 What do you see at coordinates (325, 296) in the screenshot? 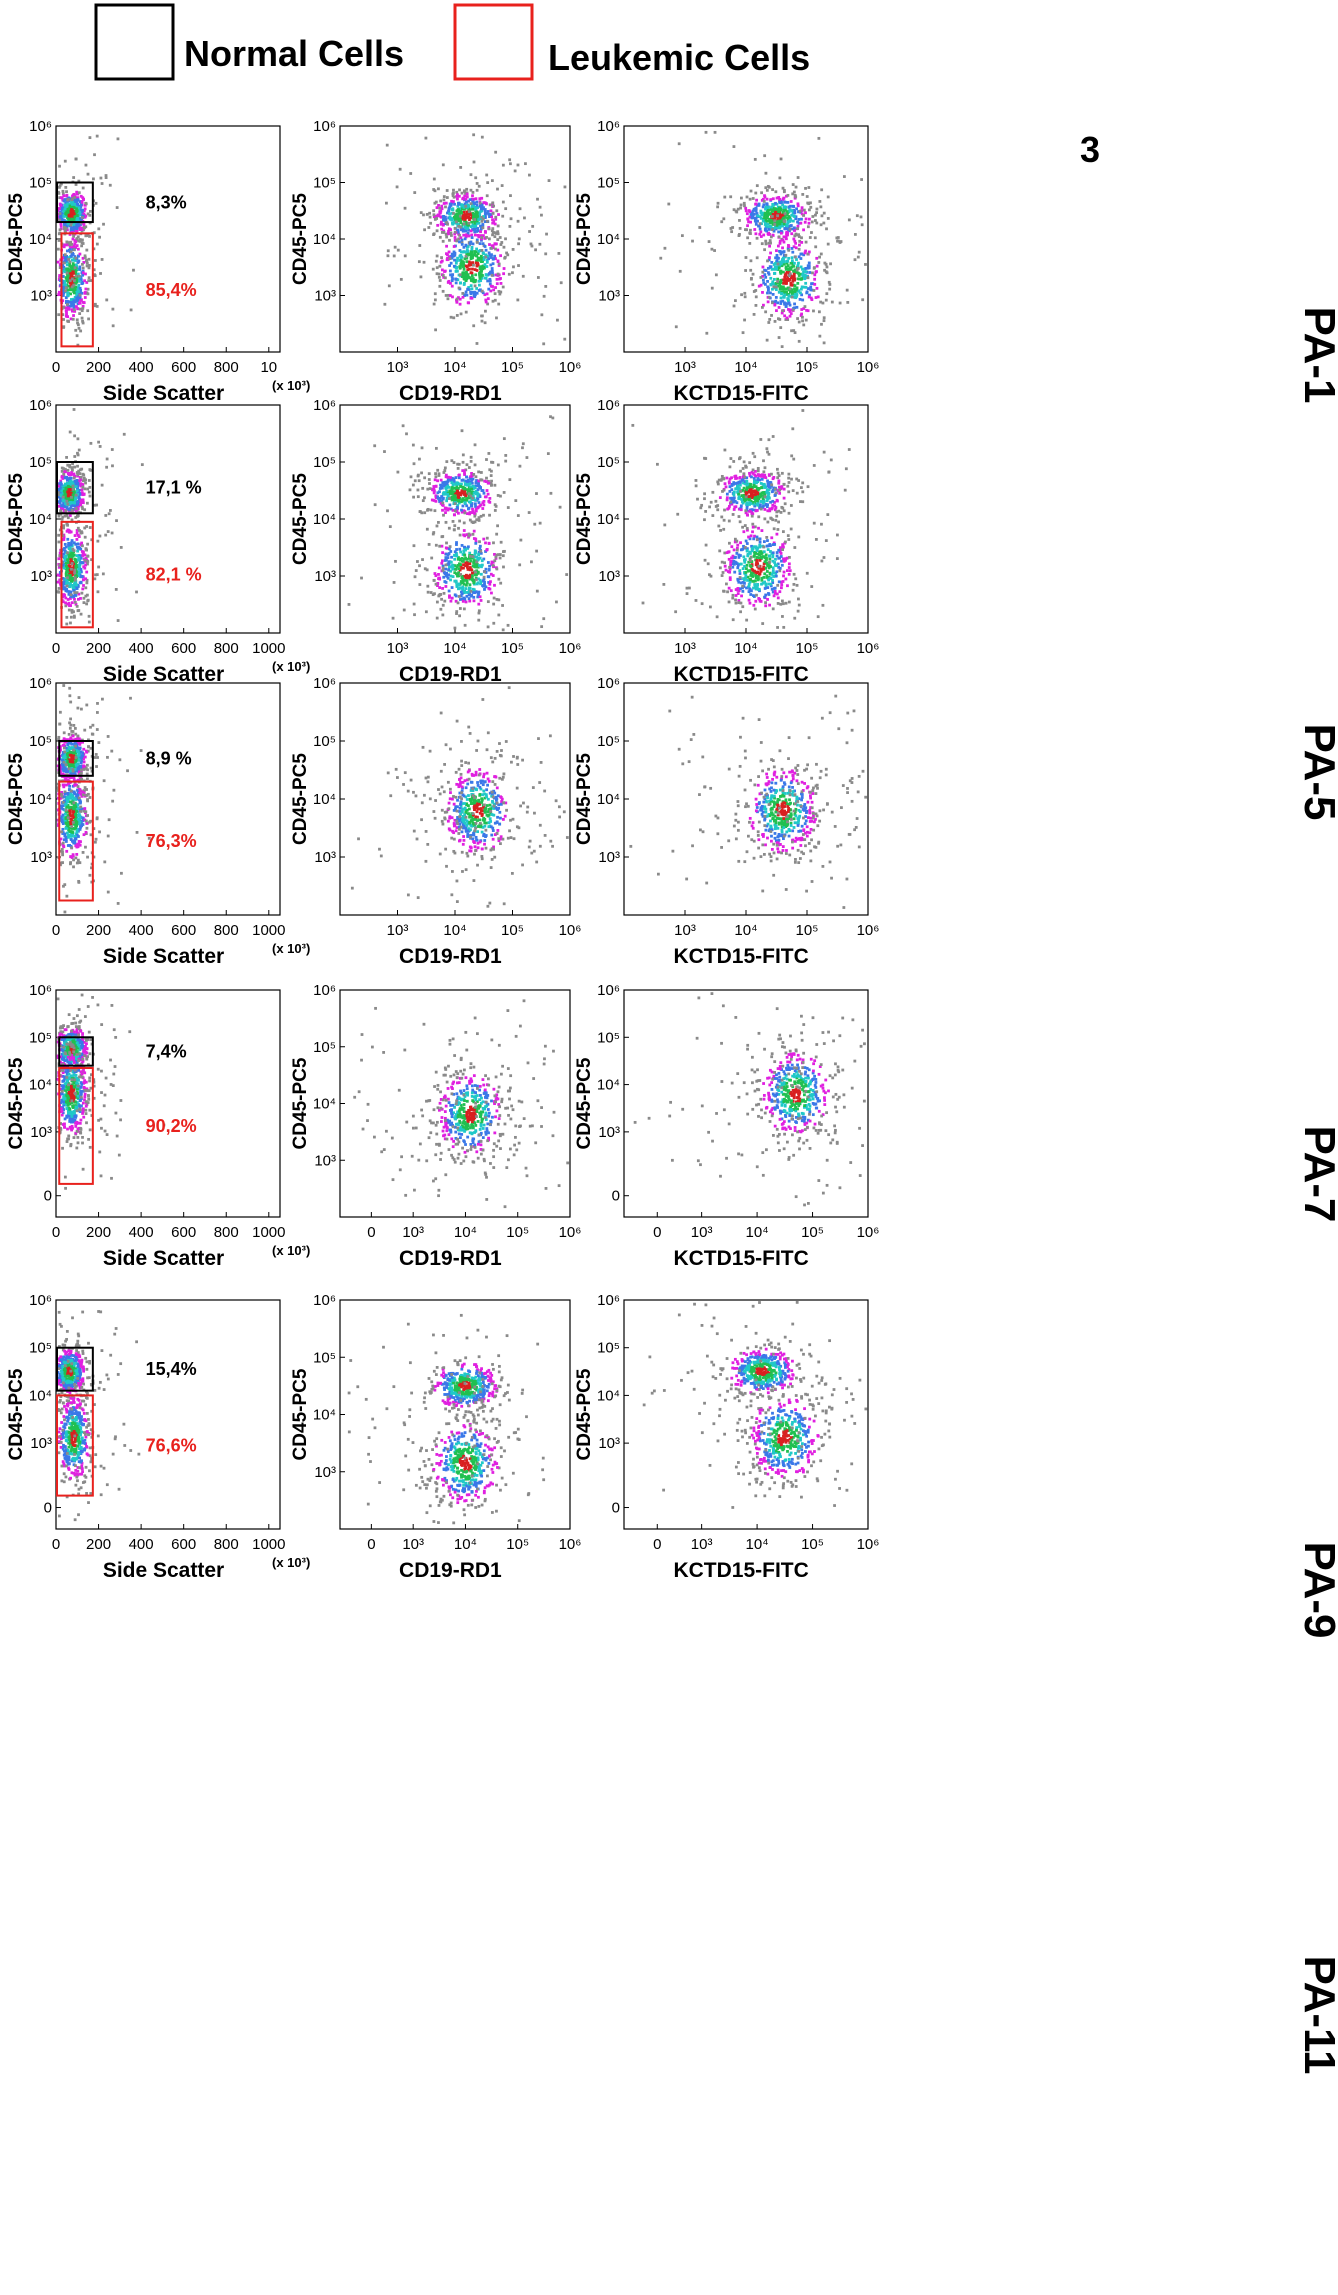
I see `y-tick-label: 10³` at bounding box center [325, 296].